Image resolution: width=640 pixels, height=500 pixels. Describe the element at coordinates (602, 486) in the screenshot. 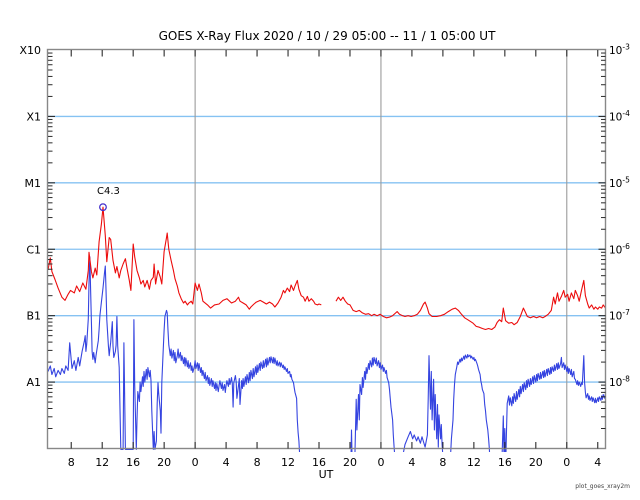

I see `watermark: plot_goes_xray2m` at that location.